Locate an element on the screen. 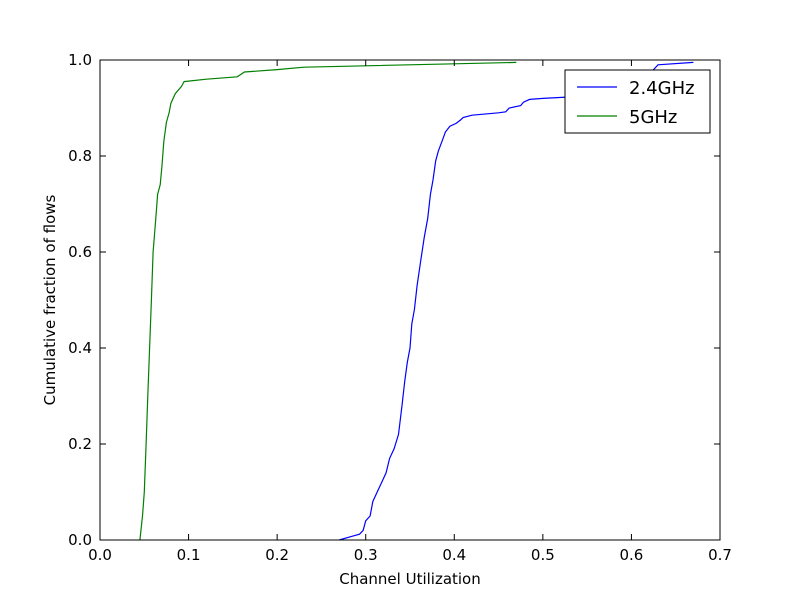 Image resolution: width=800 pixels, height=600 pixels. y-tick-label: 1.0 is located at coordinates (80, 60).